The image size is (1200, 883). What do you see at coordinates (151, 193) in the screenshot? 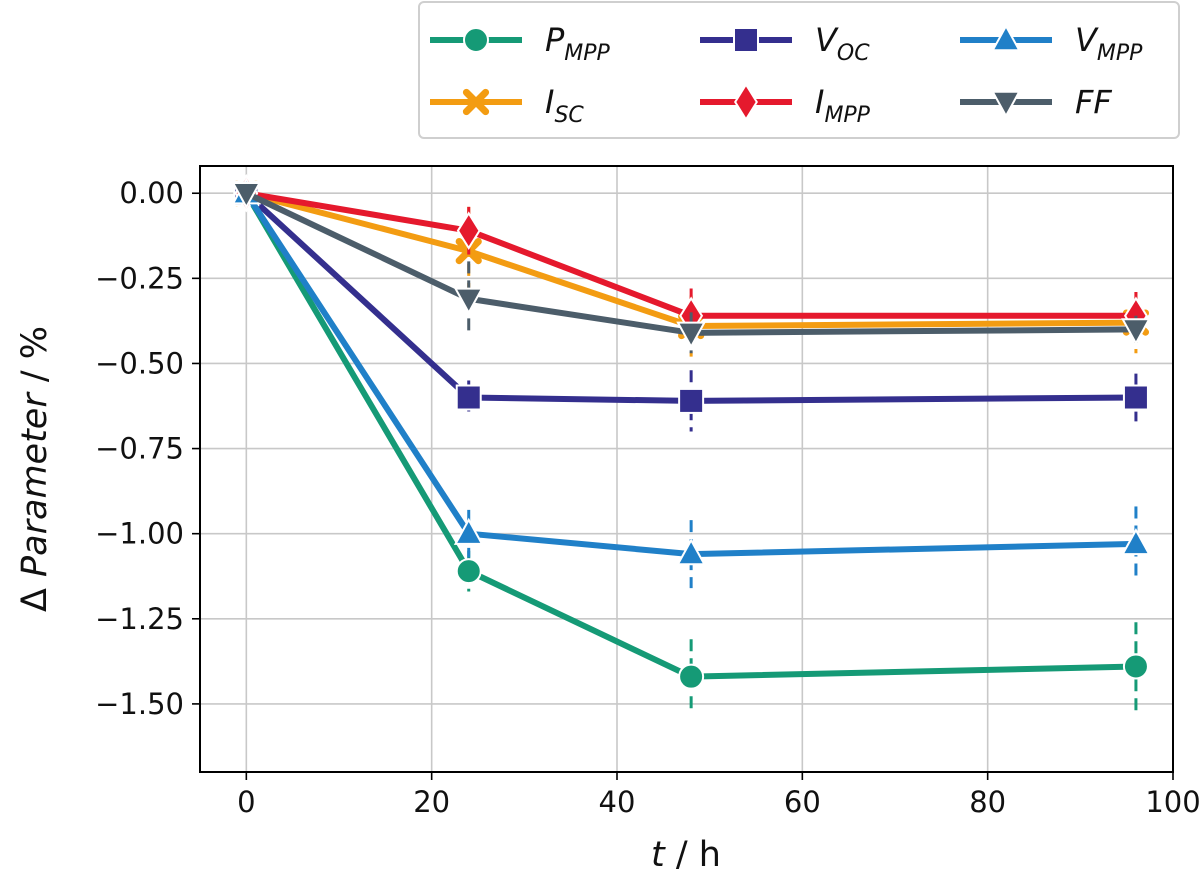
I see `y-tick-label: 0.00` at bounding box center [151, 193].